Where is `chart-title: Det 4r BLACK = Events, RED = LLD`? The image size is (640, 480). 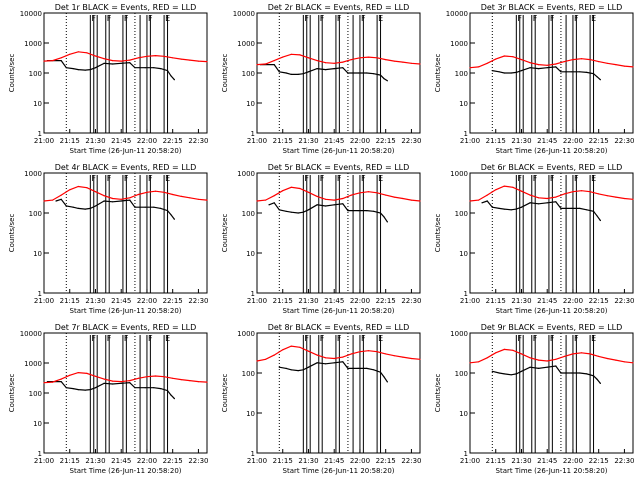
chart-title: Det 4r BLACK = Events, RED = LLD is located at coordinates (126, 167).